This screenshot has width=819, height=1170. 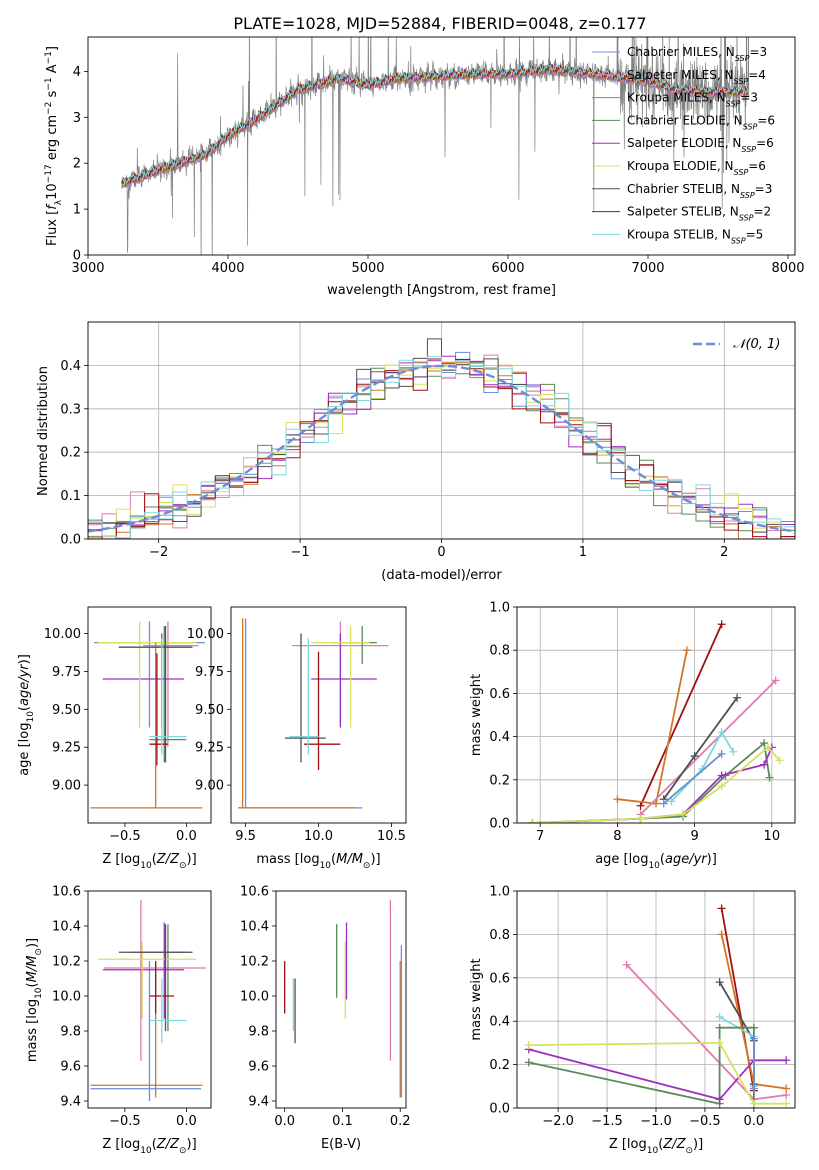 I want to click on x-tick-label: 1, so click(x=583, y=552).